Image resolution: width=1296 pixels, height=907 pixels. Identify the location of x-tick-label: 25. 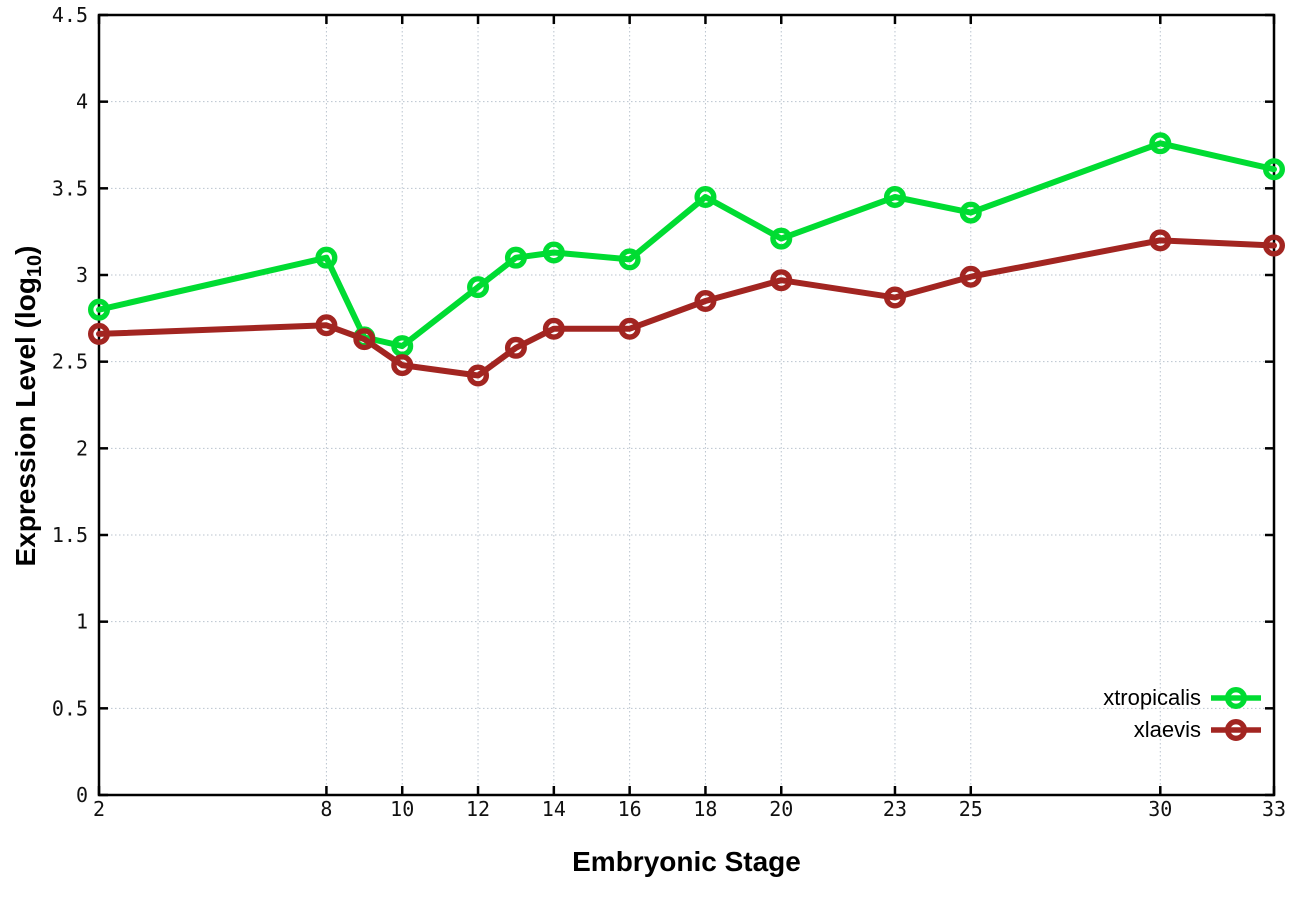
(971, 809).